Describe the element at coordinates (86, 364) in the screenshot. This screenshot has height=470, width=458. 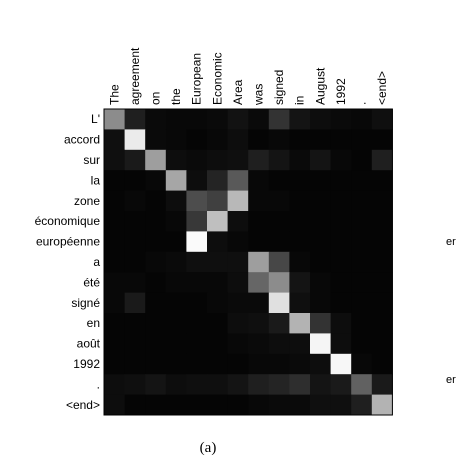
I see `y-tick-label: 1992` at that location.